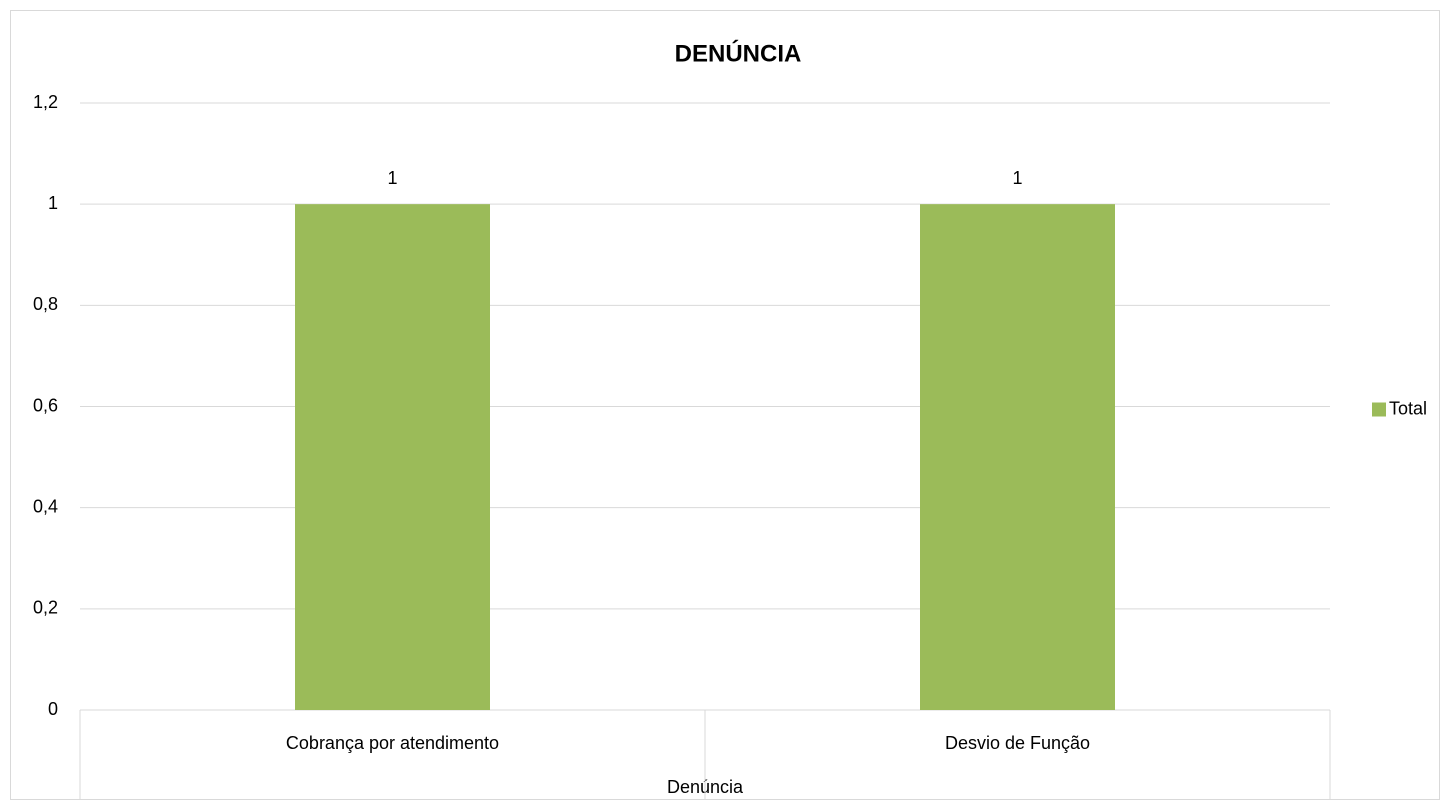  I want to click on y-tick-label: 0,2, so click(45, 608).